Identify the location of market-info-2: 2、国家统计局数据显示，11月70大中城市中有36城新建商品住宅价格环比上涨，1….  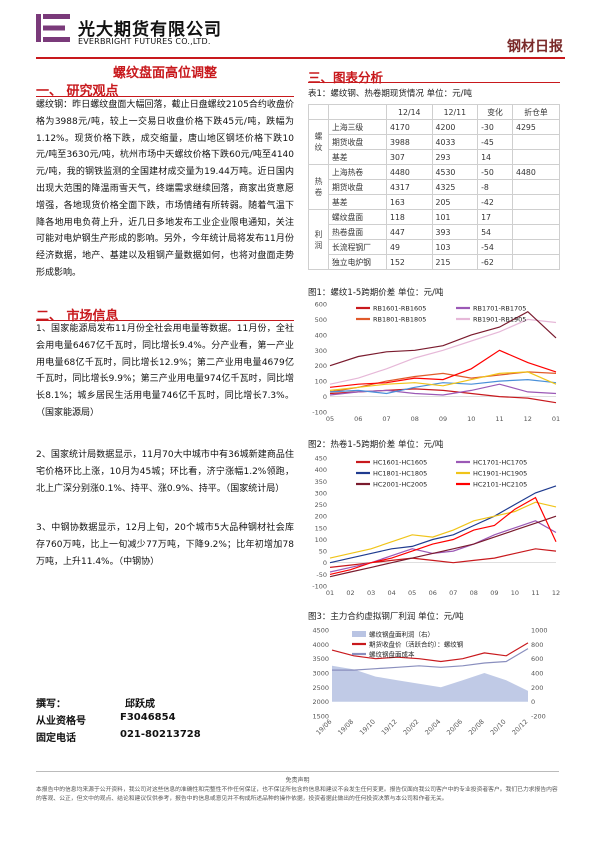
(165, 472).